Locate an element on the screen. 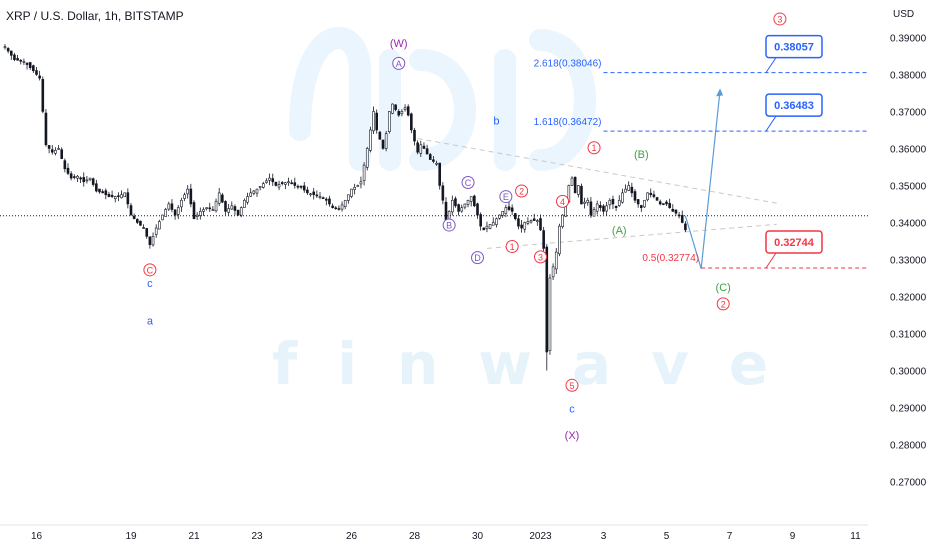 Image resolution: width=932 pixels, height=555 pixels. wave-label: (B) is located at coordinates (641, 155).